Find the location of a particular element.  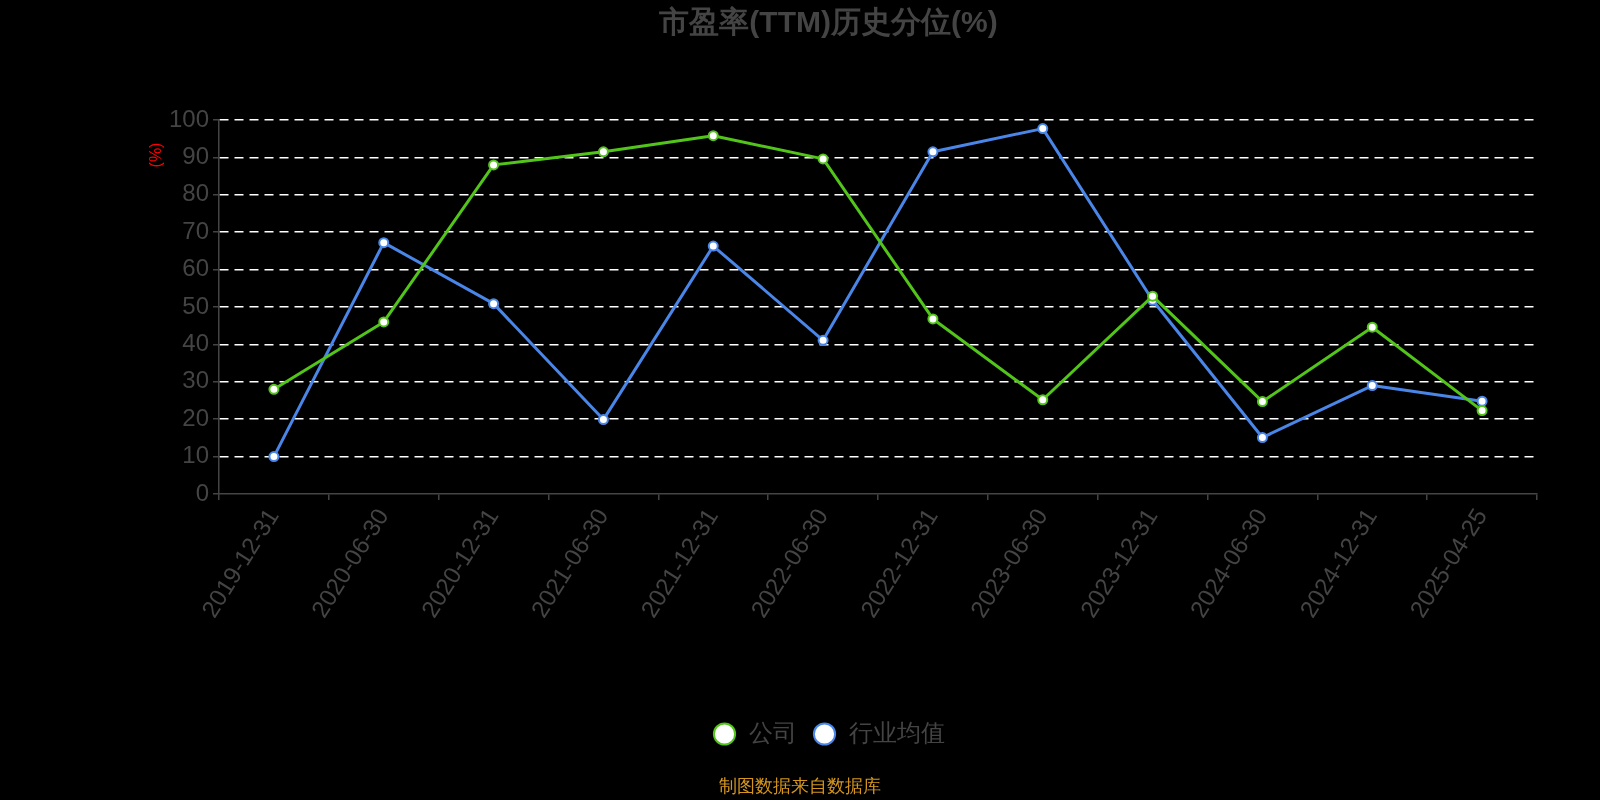

y-axis-title: (%) is located at coordinates (156, 155).